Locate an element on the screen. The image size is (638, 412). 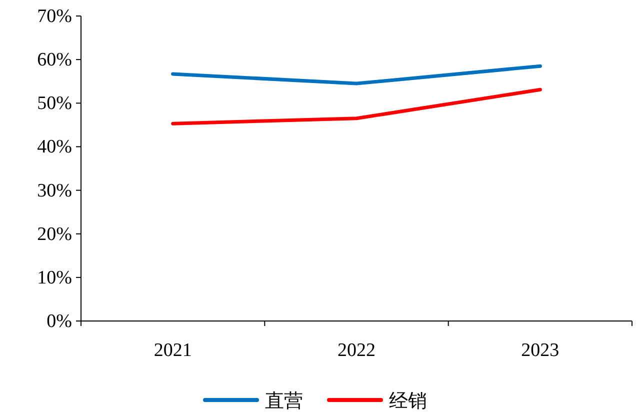
y-tick-label: 60% is located at coordinates (54, 60).